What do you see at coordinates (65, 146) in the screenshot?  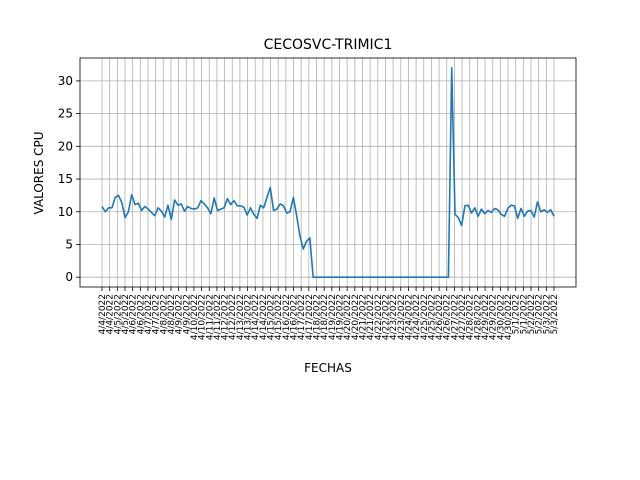 I see `y-tick-label: 20` at bounding box center [65, 146].